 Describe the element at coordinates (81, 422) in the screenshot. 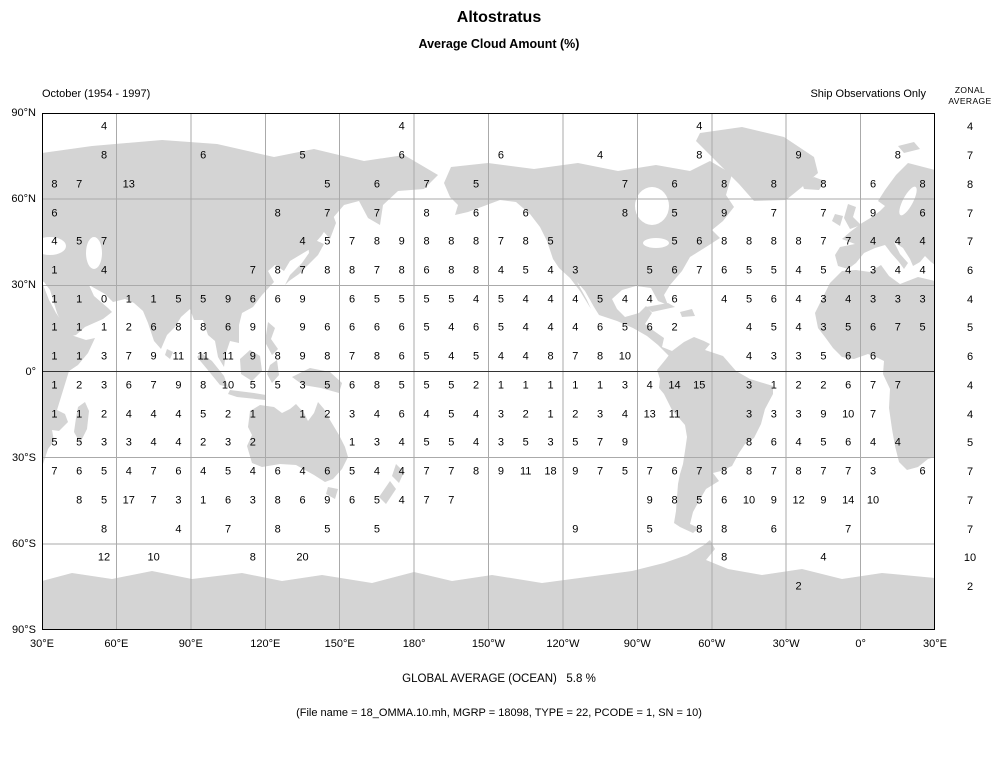

I see `landmass-madagascar` at that location.